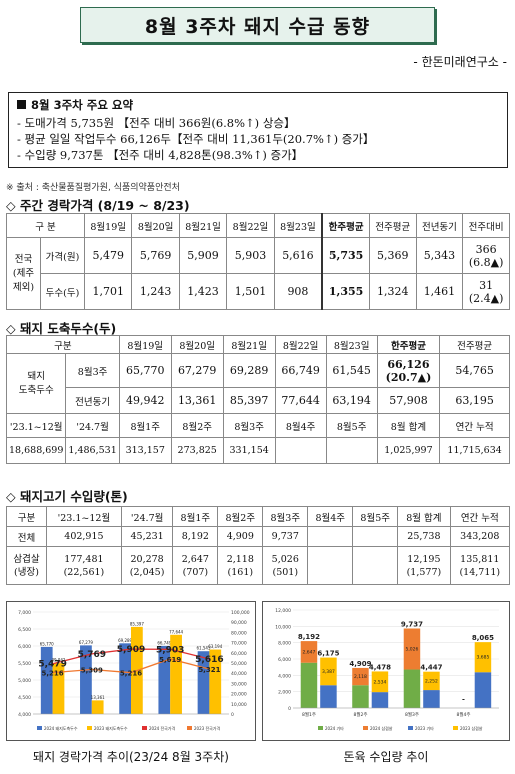  What do you see at coordinates (204, 648) in the screenshot?
I see `bar-data-label: 61,545` at bounding box center [204, 648].